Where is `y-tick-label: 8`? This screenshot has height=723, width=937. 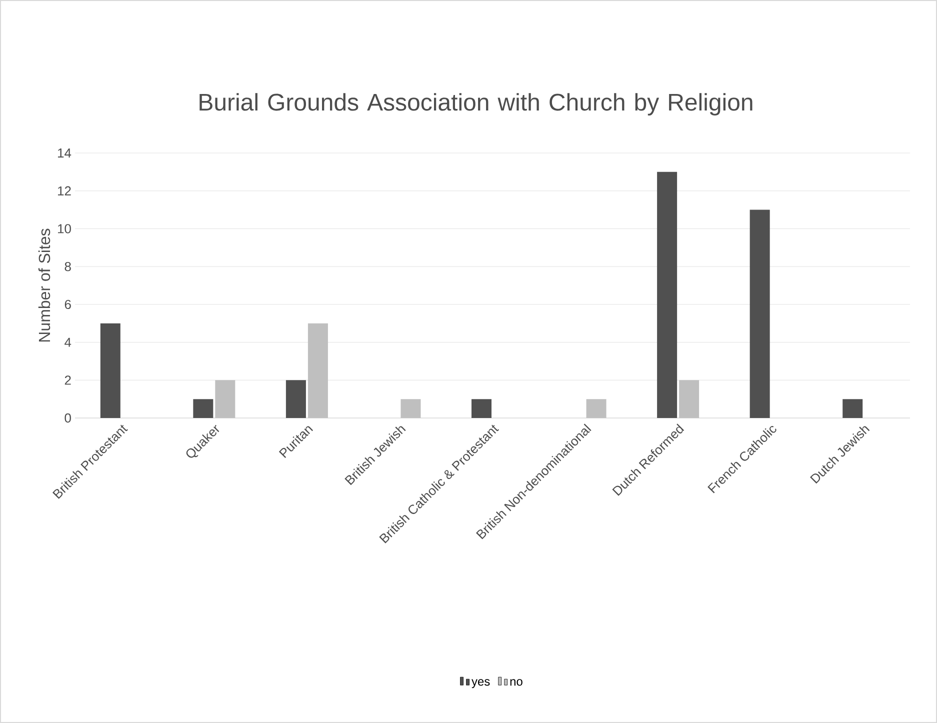 y-tick-label: 8 is located at coordinates (67, 267).